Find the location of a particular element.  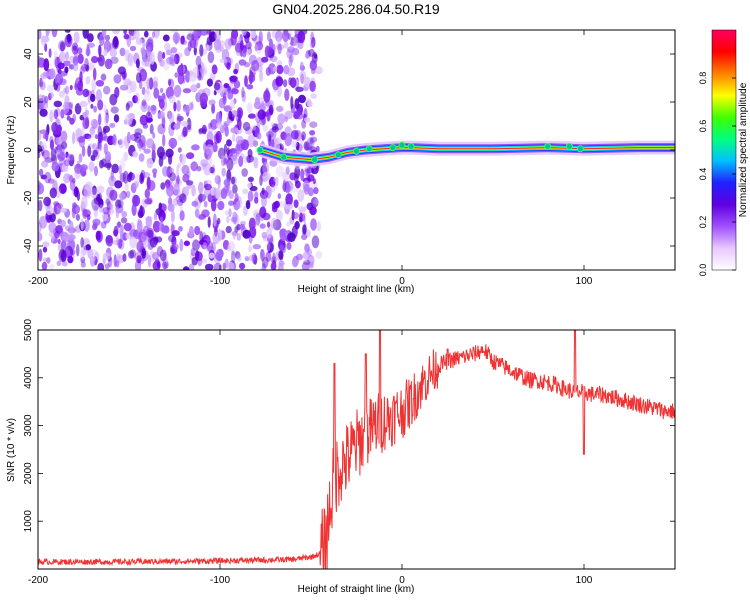

ridge-peak is located at coordinates (569, 146).